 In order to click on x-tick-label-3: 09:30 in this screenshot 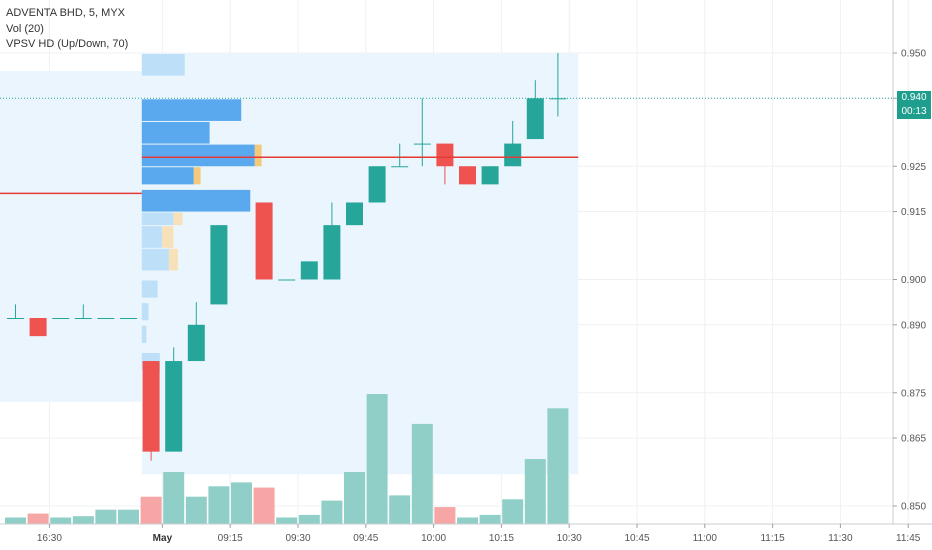, I will do `click(297, 538)`.